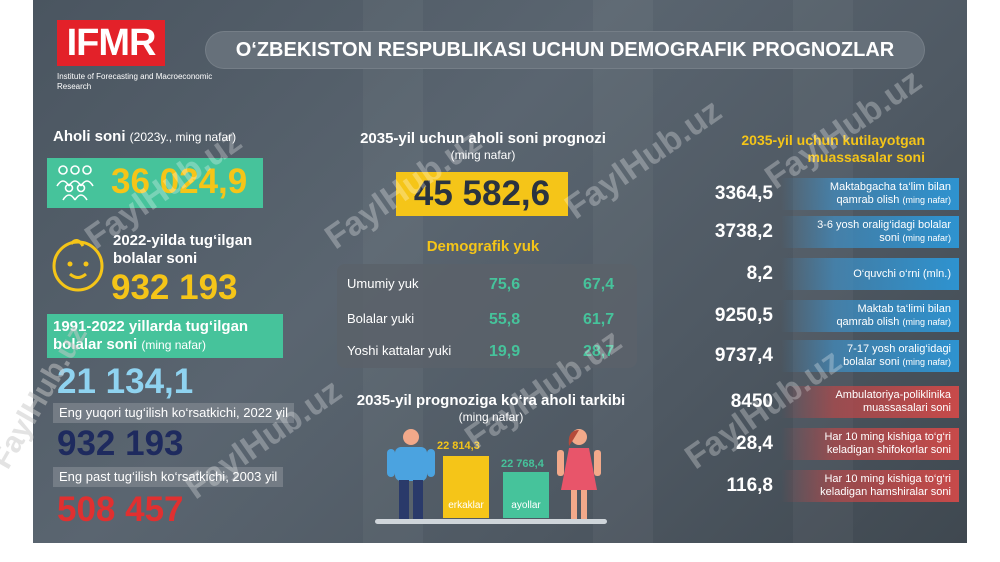  Describe the element at coordinates (481, 351) in the screenshot. I see `yuk-row: Yoshi kattalar yuki 19,9 28,7` at that location.